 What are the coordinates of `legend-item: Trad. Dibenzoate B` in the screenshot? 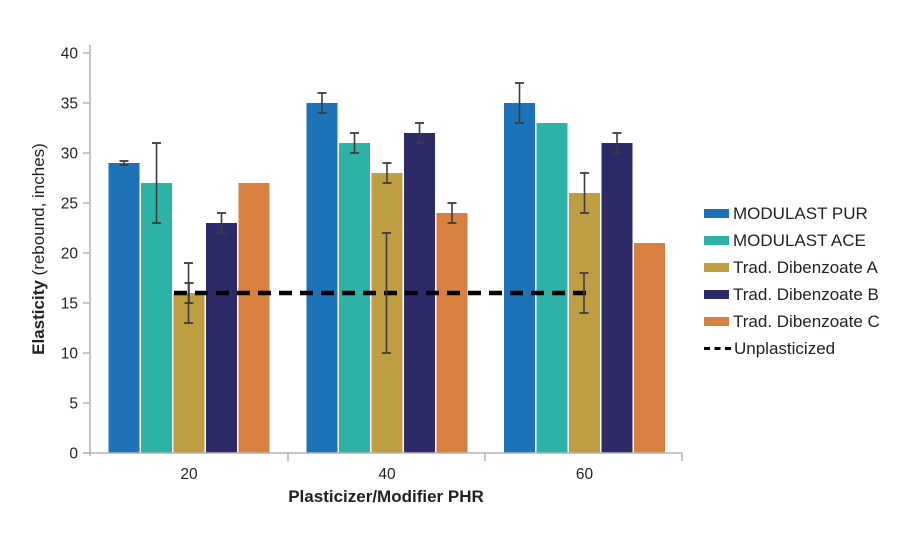 It's located at (792, 294).